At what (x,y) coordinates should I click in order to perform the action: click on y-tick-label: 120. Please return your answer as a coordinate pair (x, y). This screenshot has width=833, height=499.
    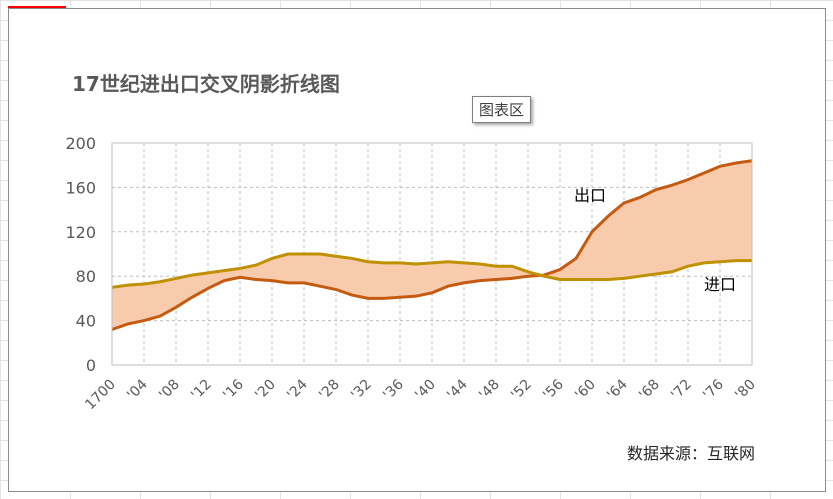
    Looking at the image, I should click on (80, 232).